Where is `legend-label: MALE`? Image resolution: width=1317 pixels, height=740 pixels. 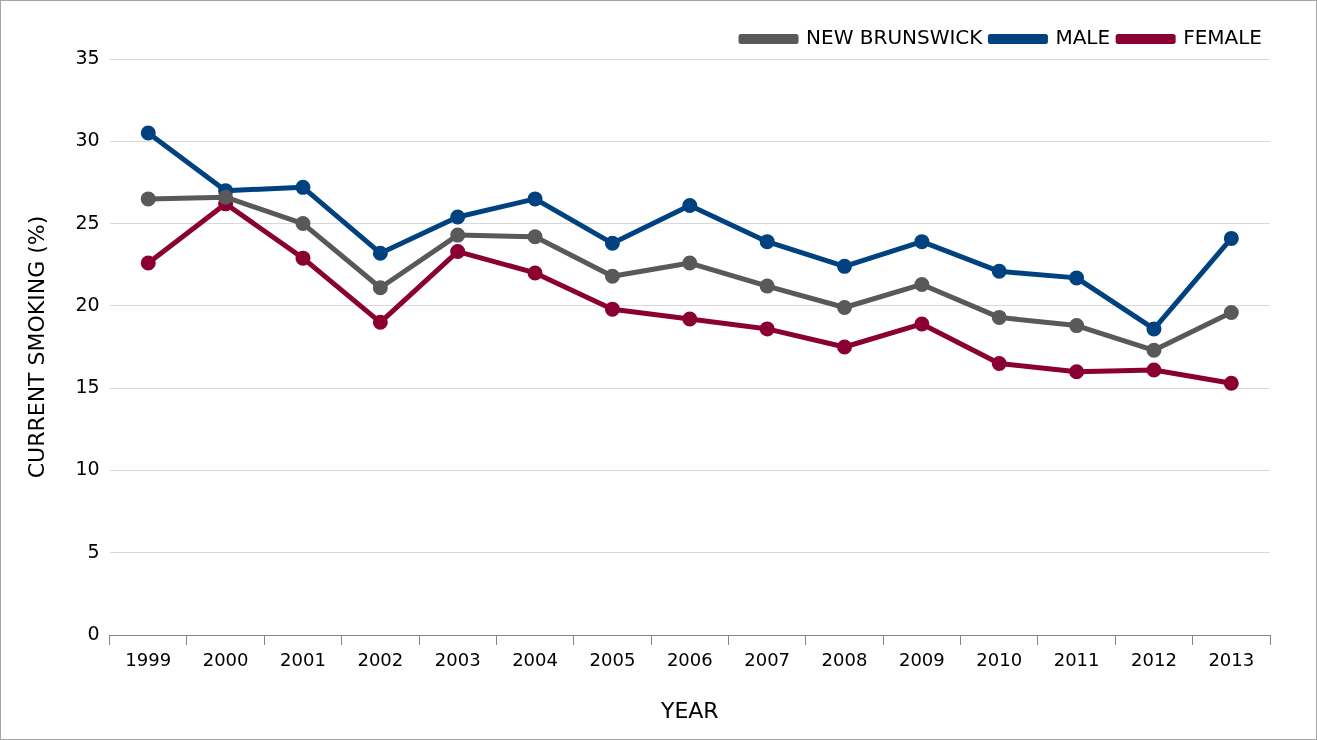
legend-label: MALE is located at coordinates (1083, 37).